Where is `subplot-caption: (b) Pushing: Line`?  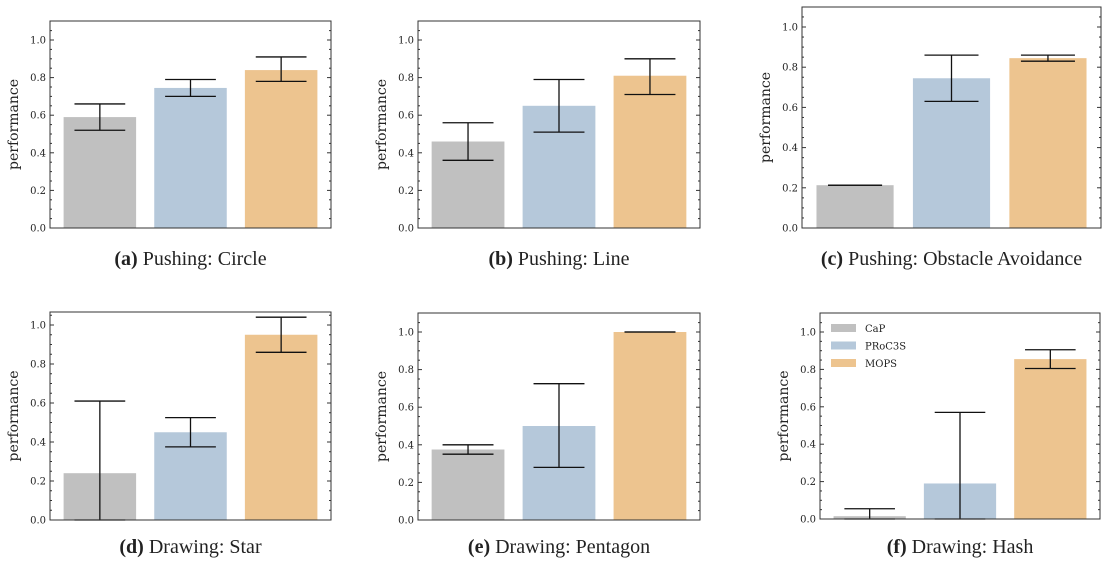
subplot-caption: (b) Pushing: Line is located at coordinates (558, 259).